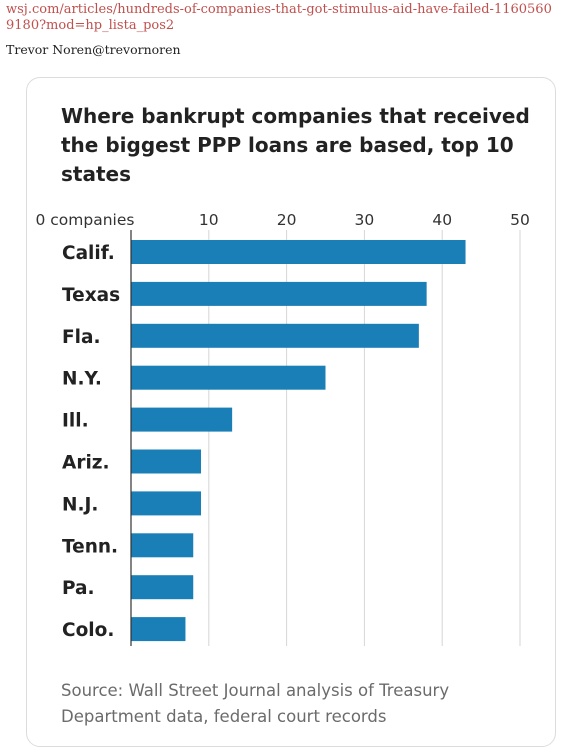 The height and width of the screenshot is (753, 562). What do you see at coordinates (78, 588) in the screenshot?
I see `category-label: Pa.` at bounding box center [78, 588].